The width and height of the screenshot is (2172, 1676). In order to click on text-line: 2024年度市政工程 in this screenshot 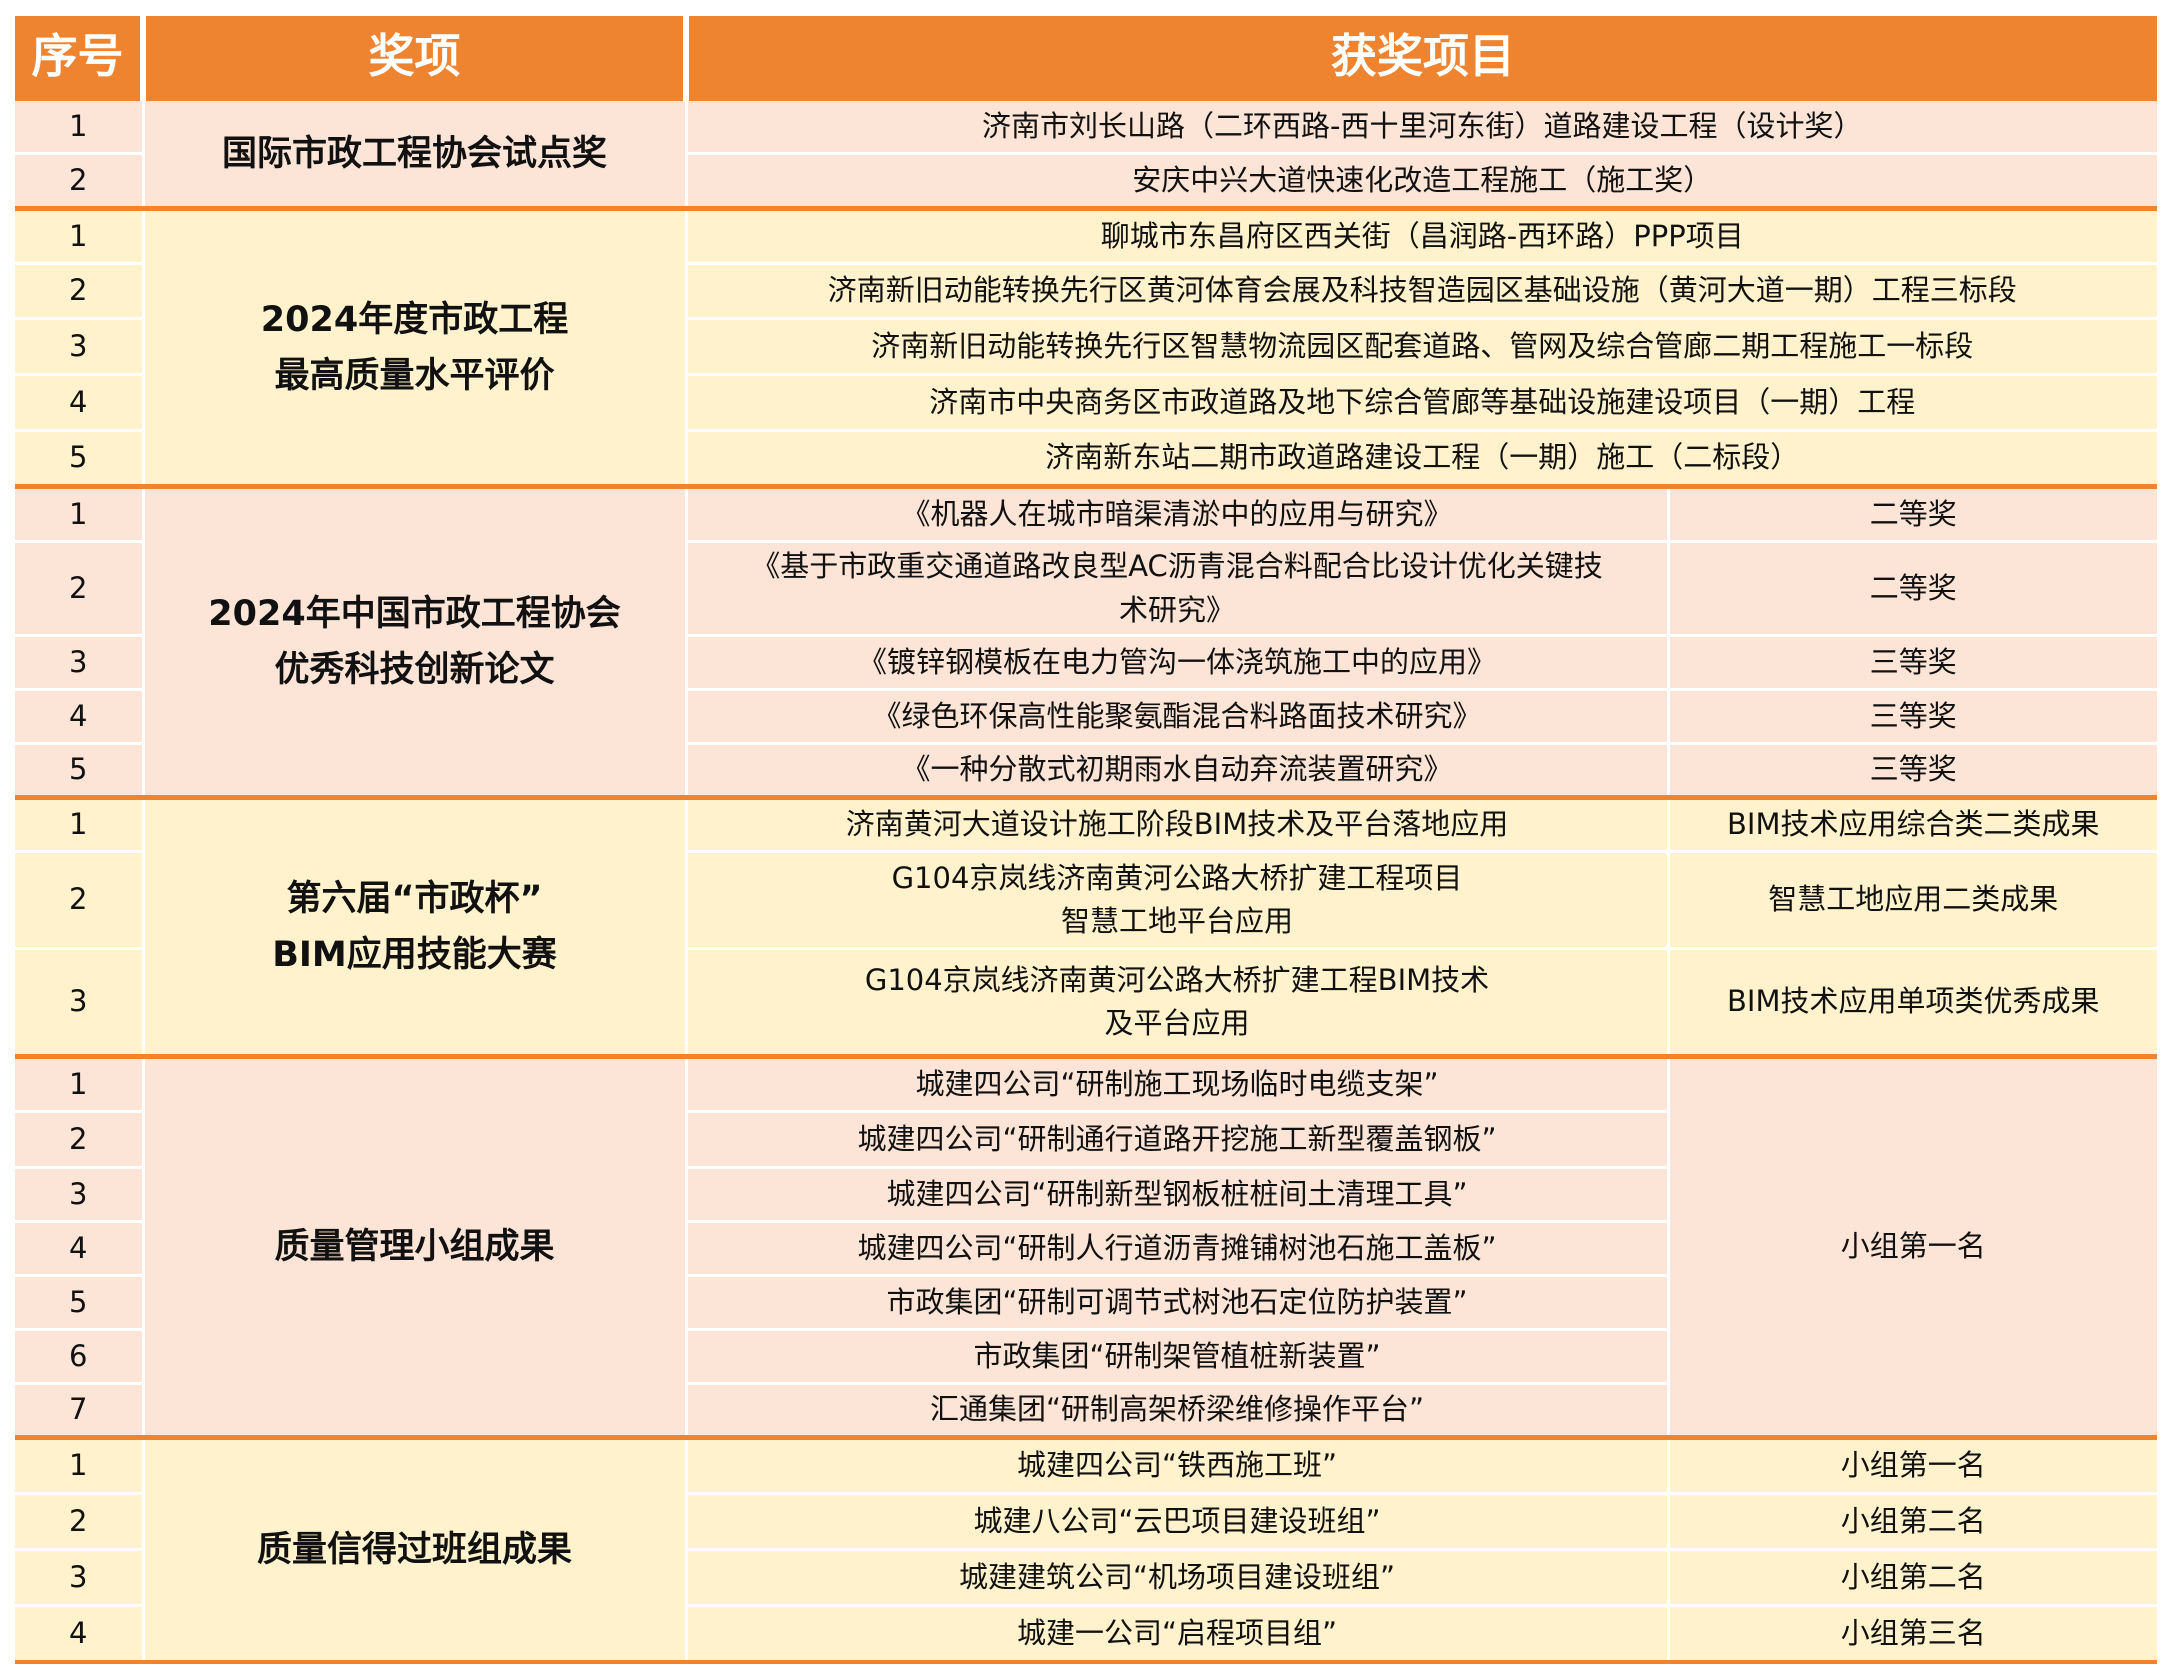, I will do `click(414, 319)`.